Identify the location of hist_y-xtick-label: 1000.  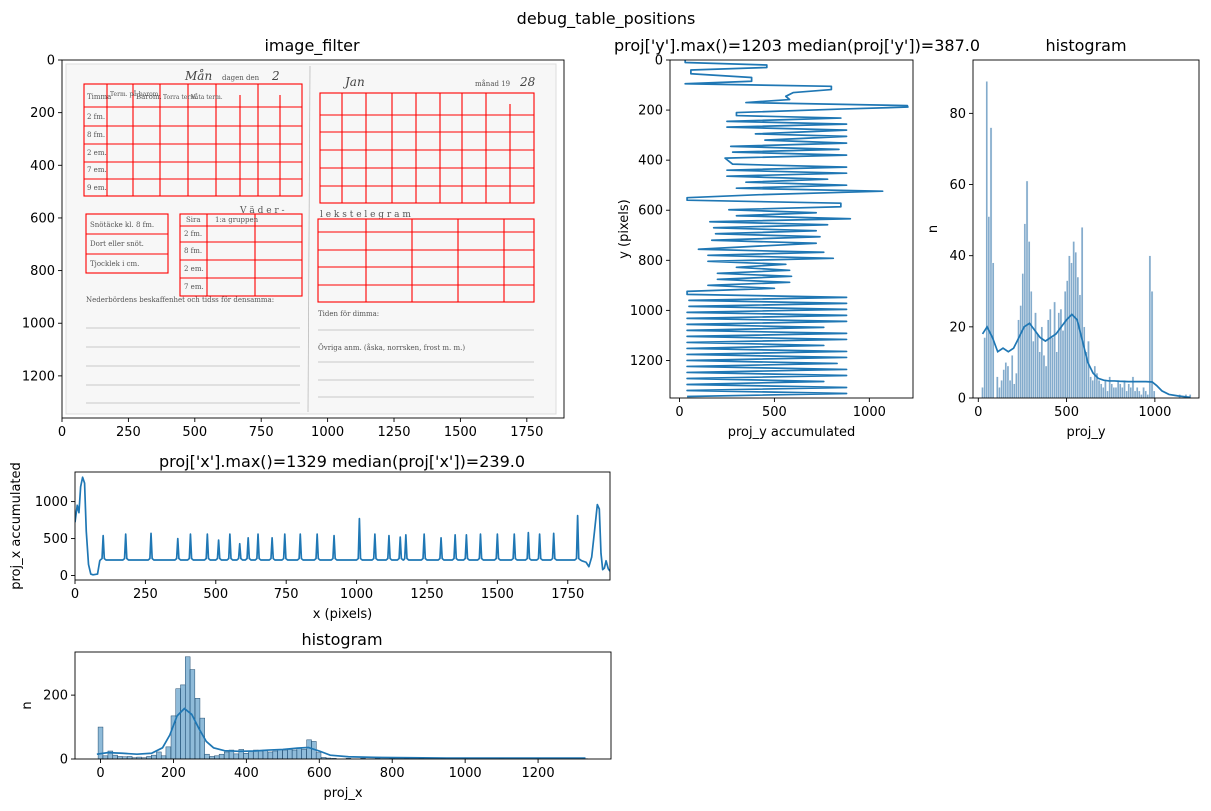
(1154, 412).